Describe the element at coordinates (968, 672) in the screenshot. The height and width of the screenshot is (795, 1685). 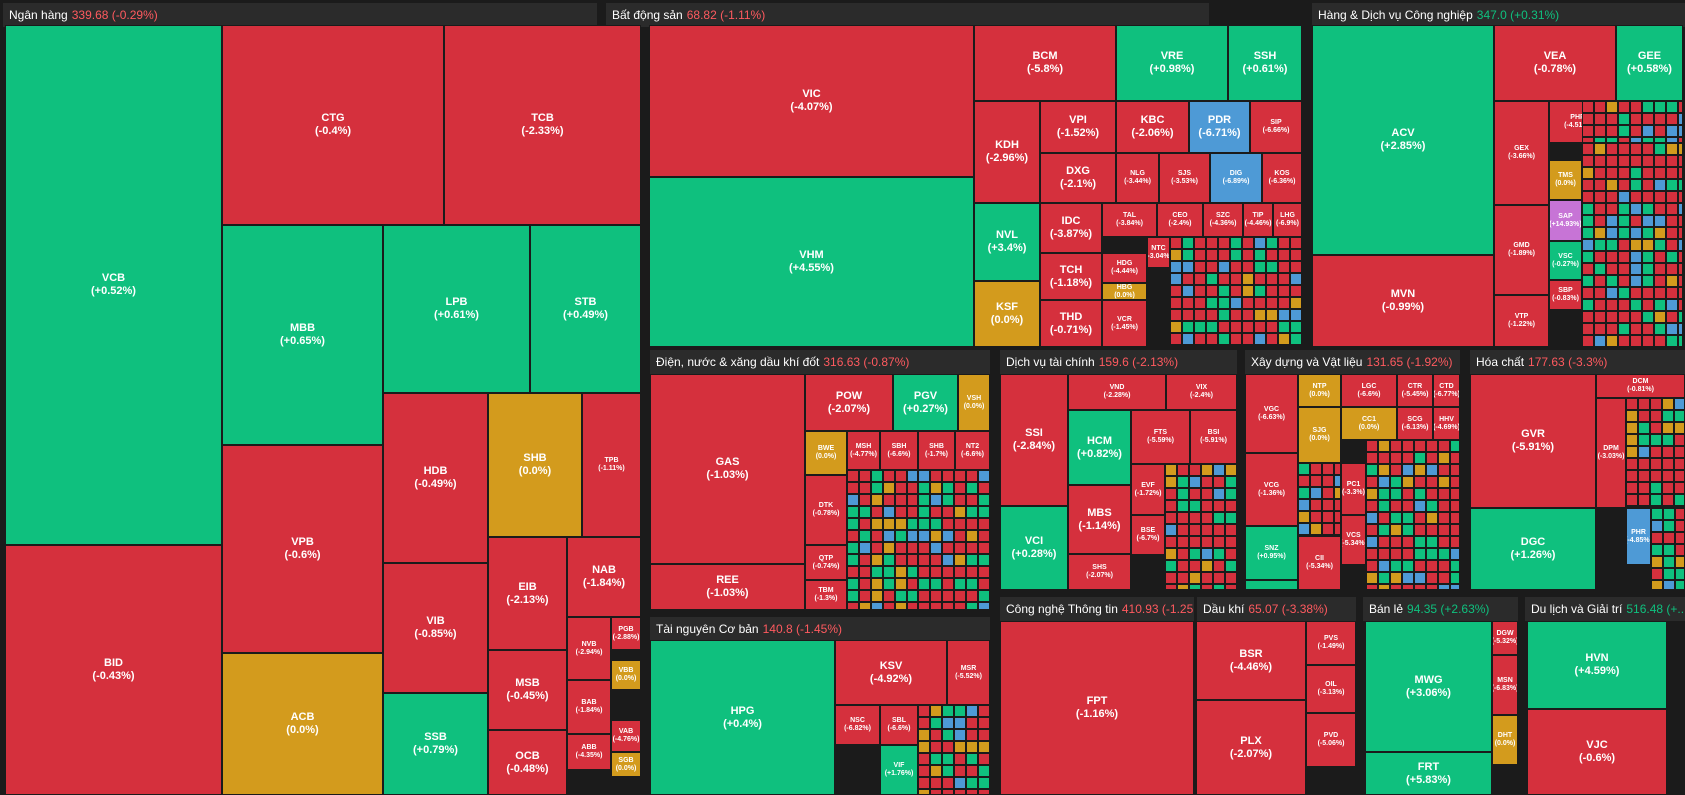
I see `stock-tile: MSR (-5.52%)` at that location.